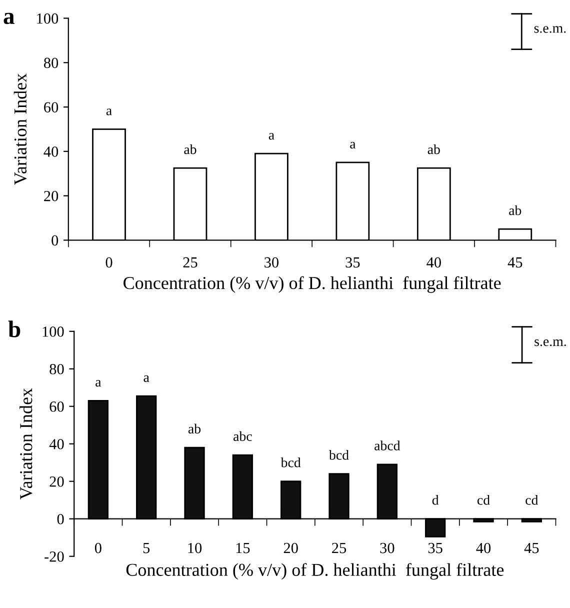 This screenshot has height=608, width=570. Describe the element at coordinates (243, 548) in the screenshot. I see `x-tick-label: 15` at that location.